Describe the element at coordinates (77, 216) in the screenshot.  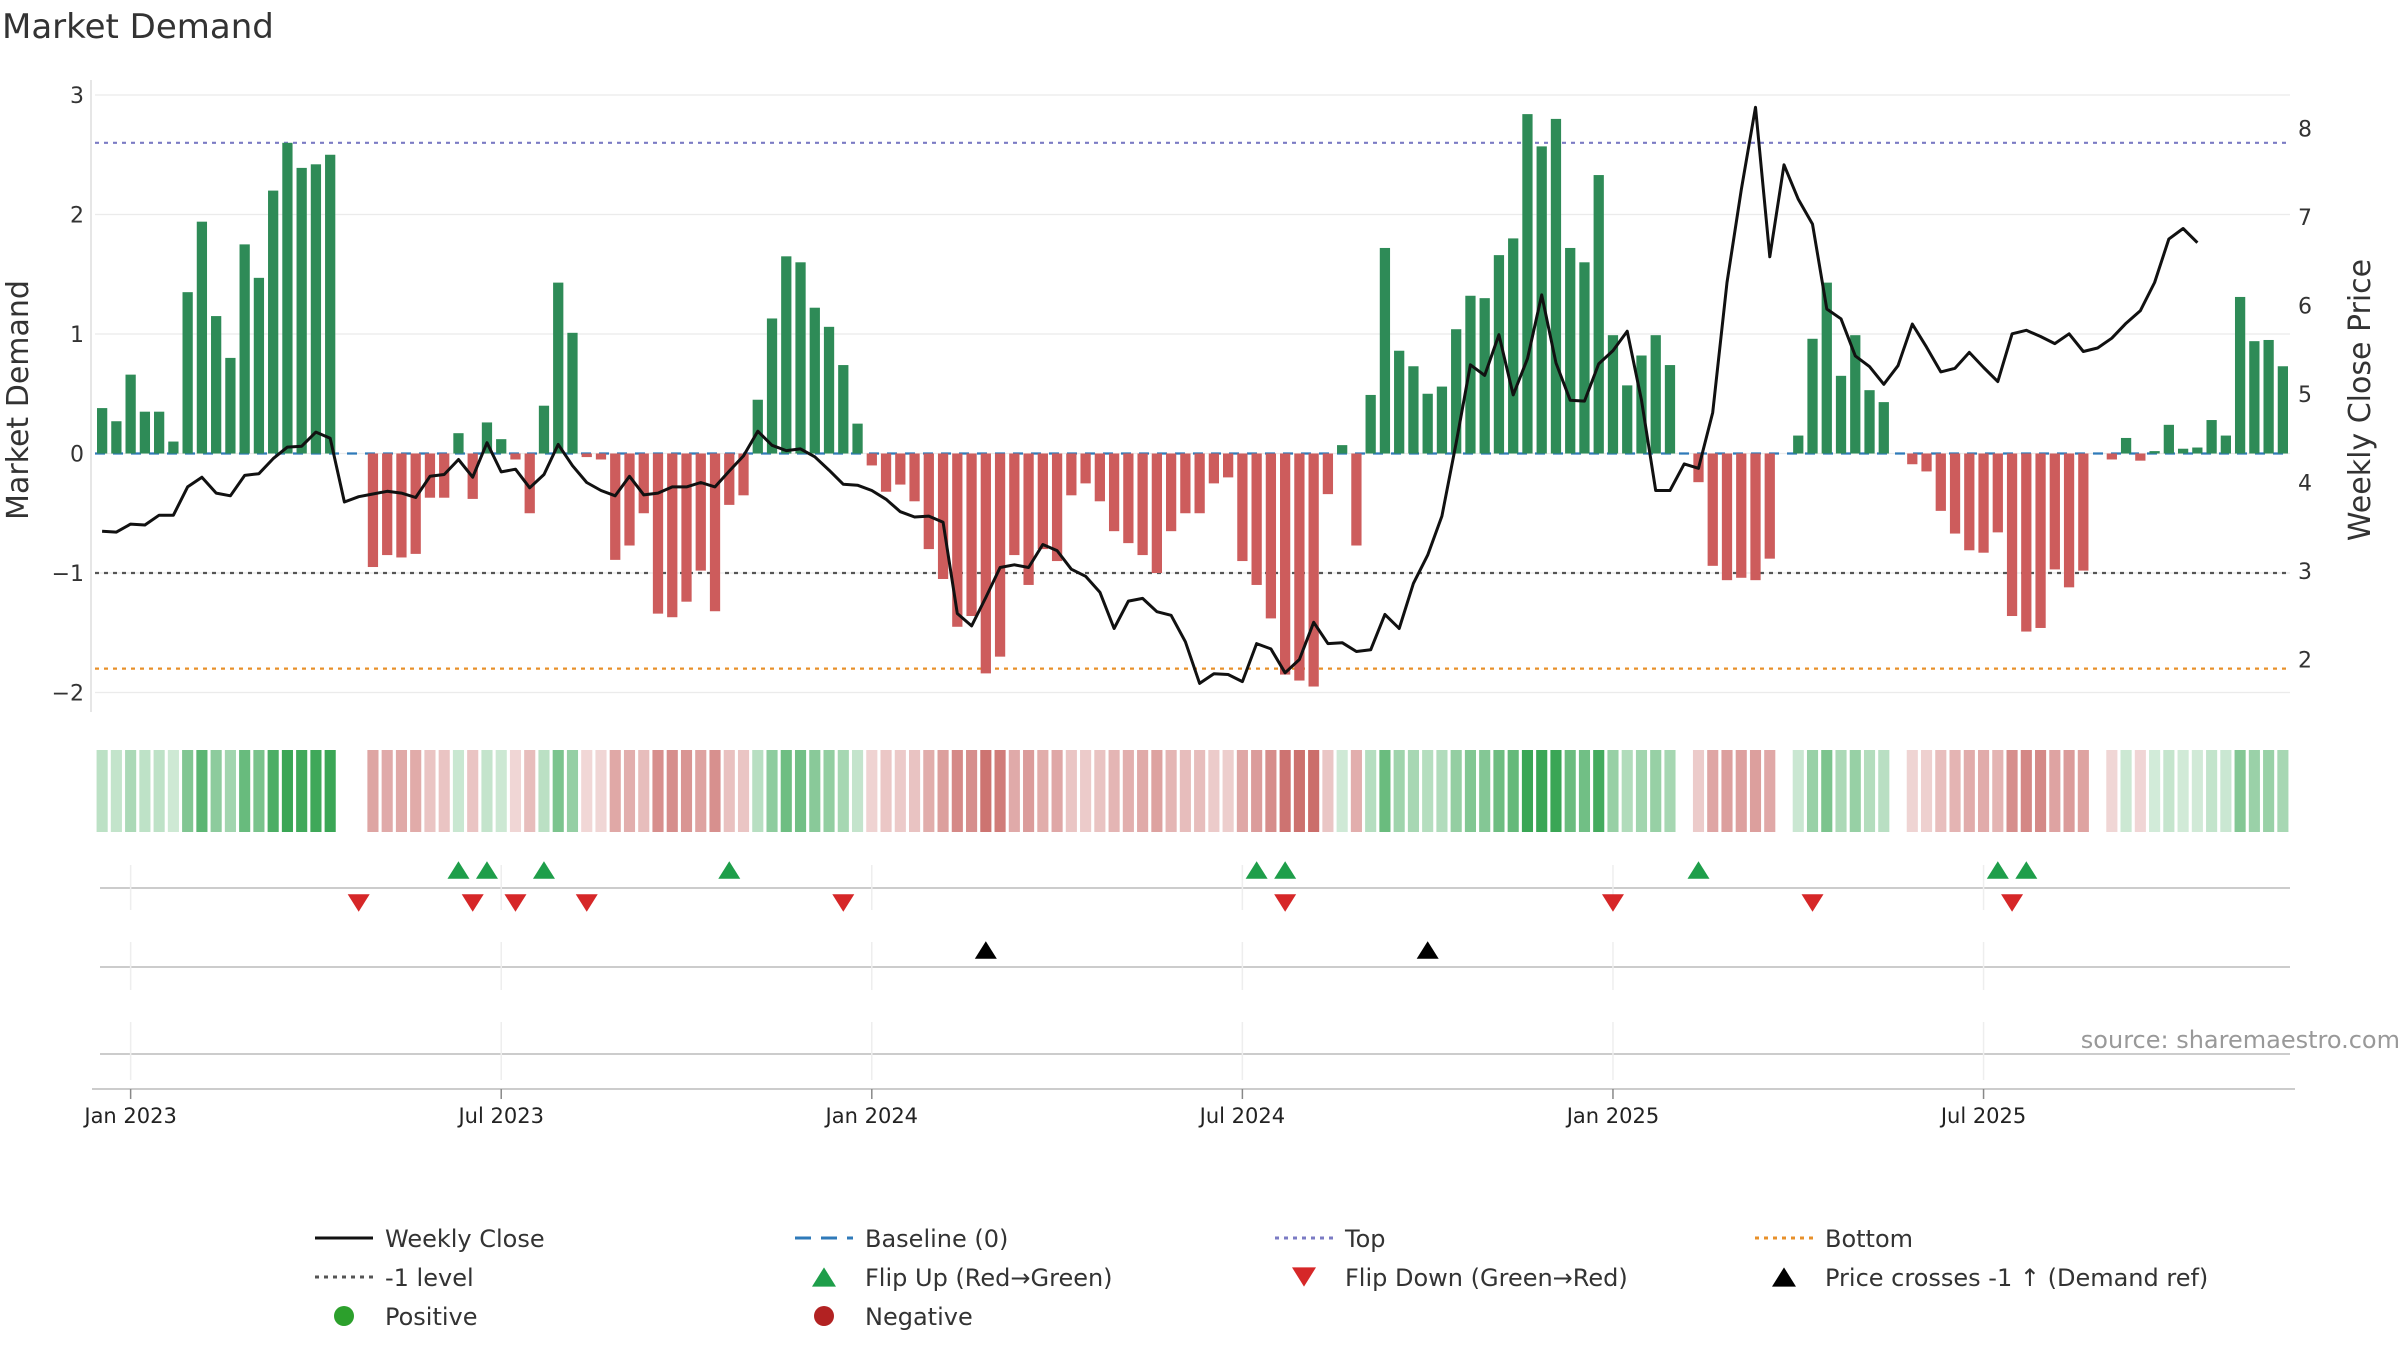
I see `y-tick-label: 2` at that location.